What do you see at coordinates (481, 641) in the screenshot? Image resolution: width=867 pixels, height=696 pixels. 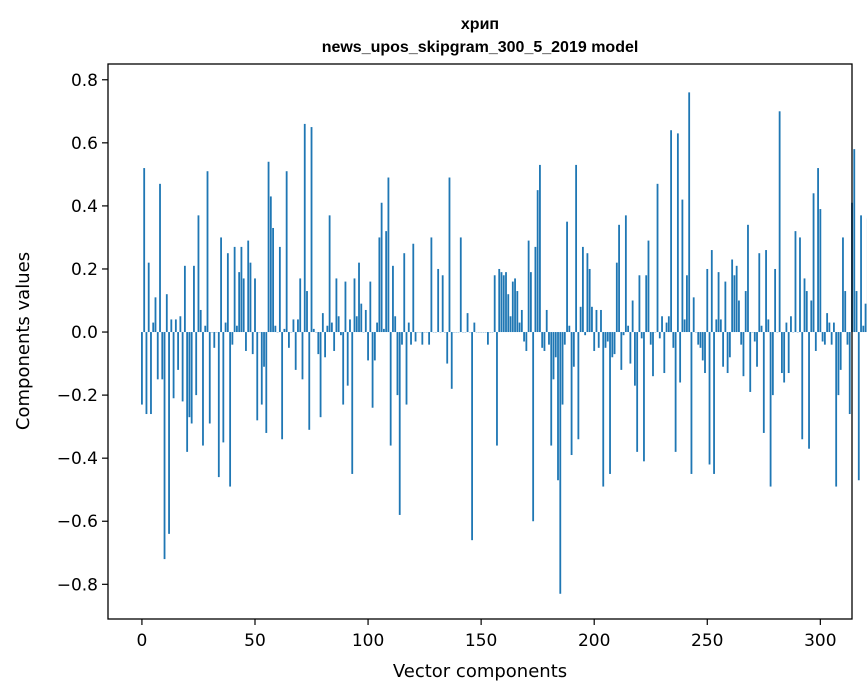 I see `x-tick-label: 150` at bounding box center [481, 641].